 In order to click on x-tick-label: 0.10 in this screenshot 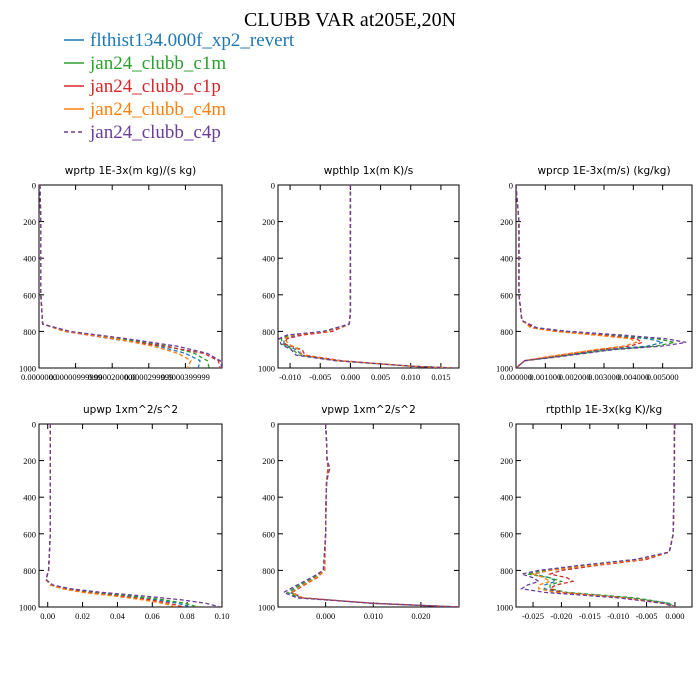, I will do `click(222, 616)`.